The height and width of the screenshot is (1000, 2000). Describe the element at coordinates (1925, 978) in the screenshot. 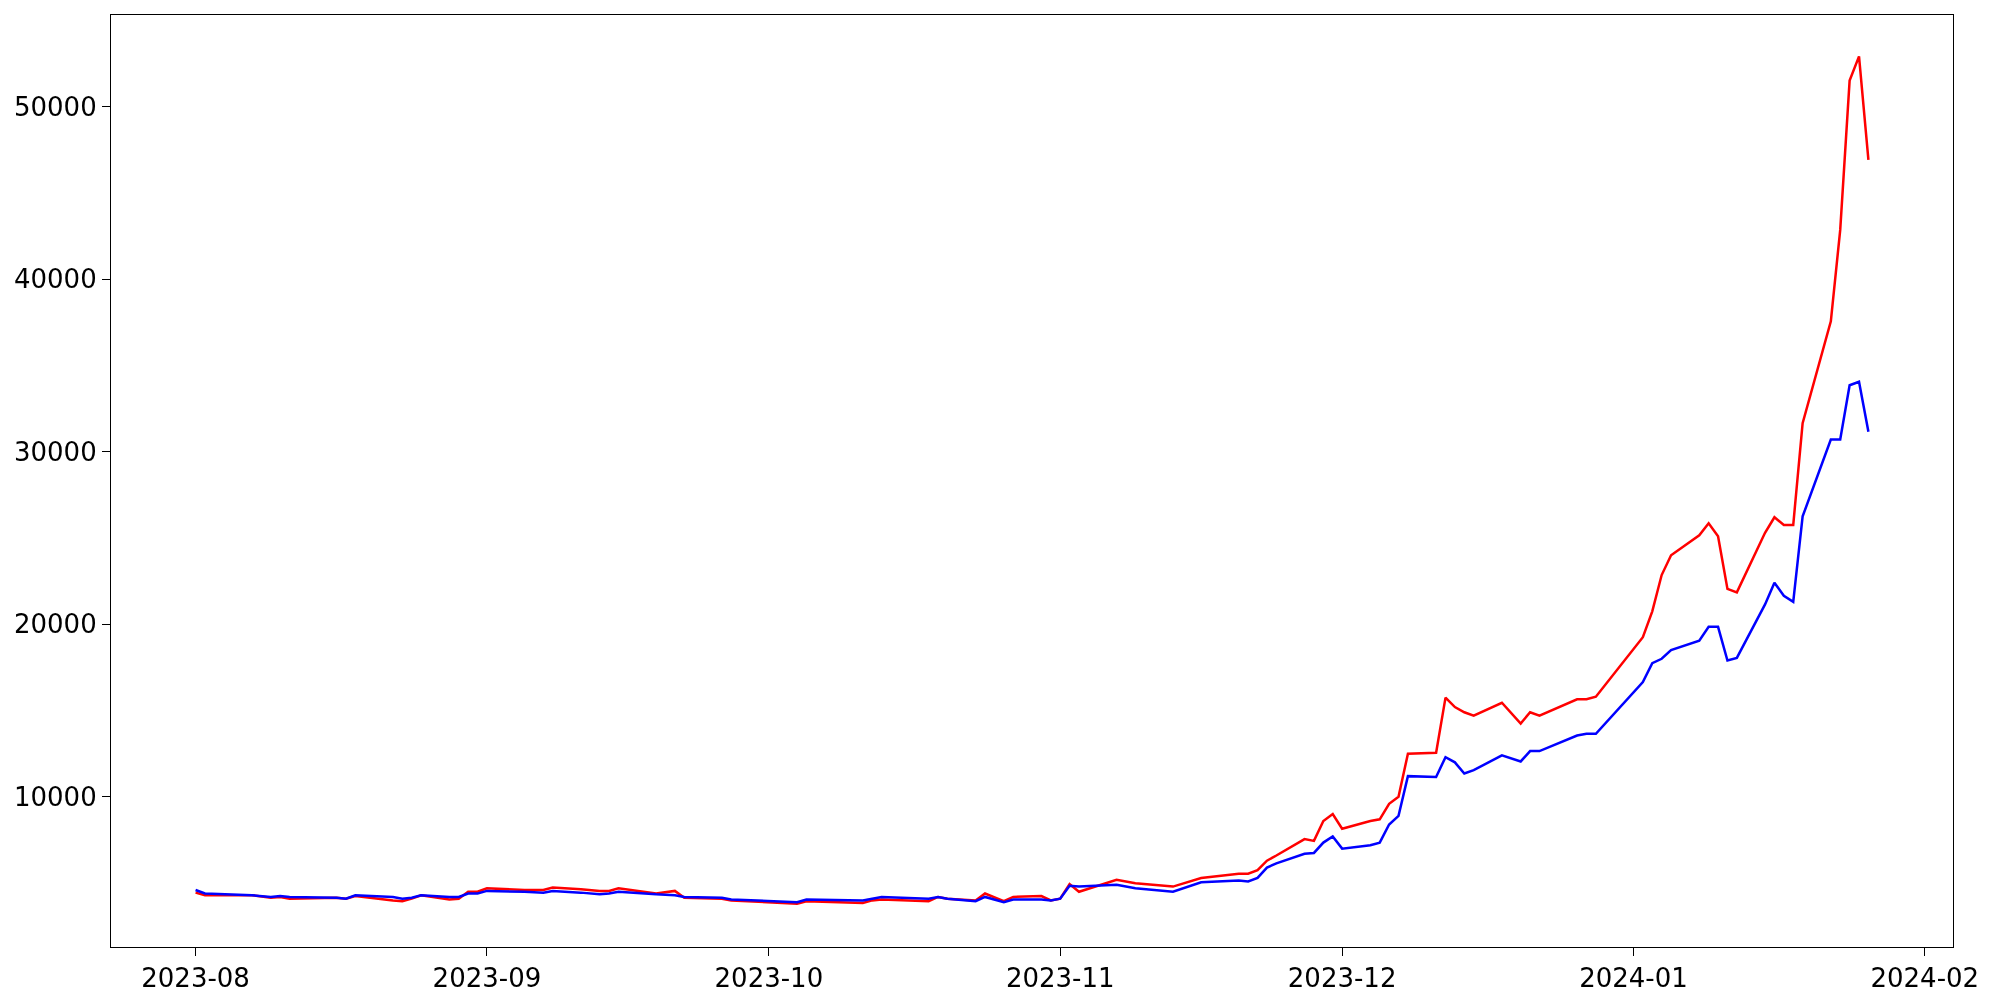

I see `x-tick-label: 2024-02` at that location.